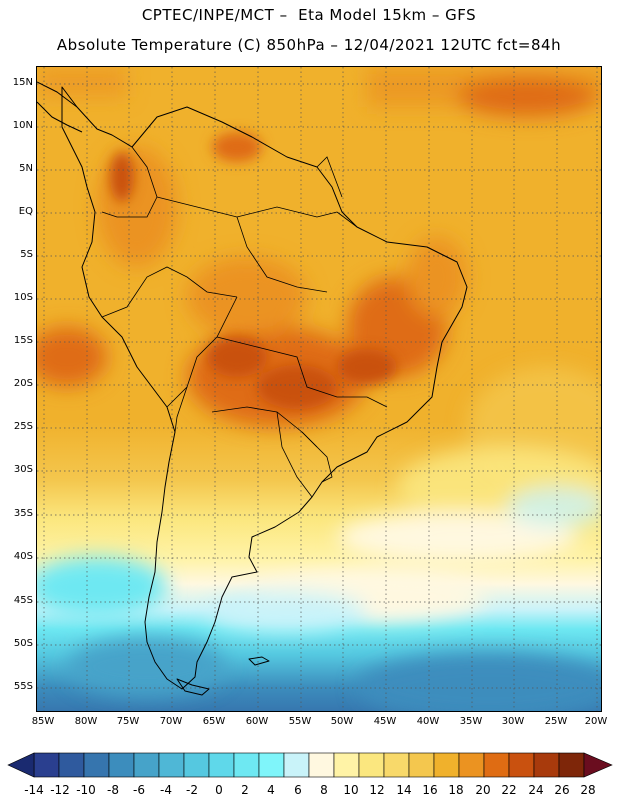 This screenshot has height=800, width=618. Describe the element at coordinates (404, 790) in the screenshot. I see `colorbar-label-14: 14` at that location.